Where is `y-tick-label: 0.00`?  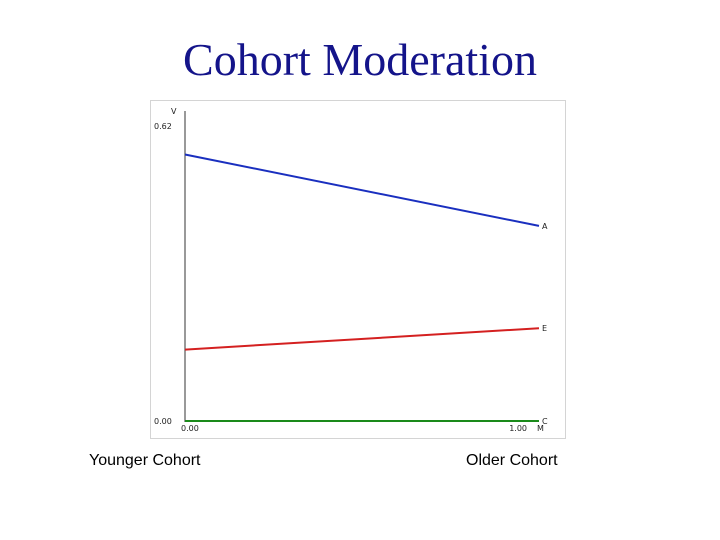 y-tick-label: 0.00 is located at coordinates (163, 421).